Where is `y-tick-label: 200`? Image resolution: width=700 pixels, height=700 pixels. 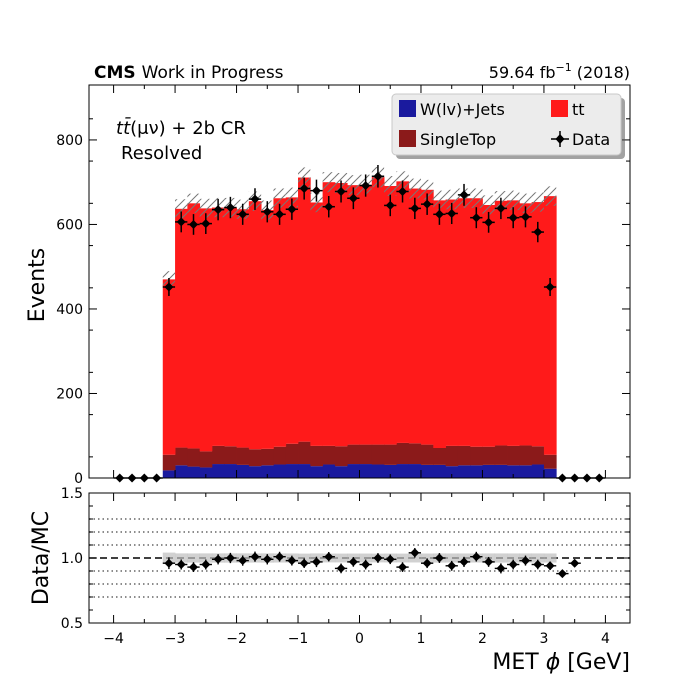 y-tick-label: 200 is located at coordinates (69, 394).